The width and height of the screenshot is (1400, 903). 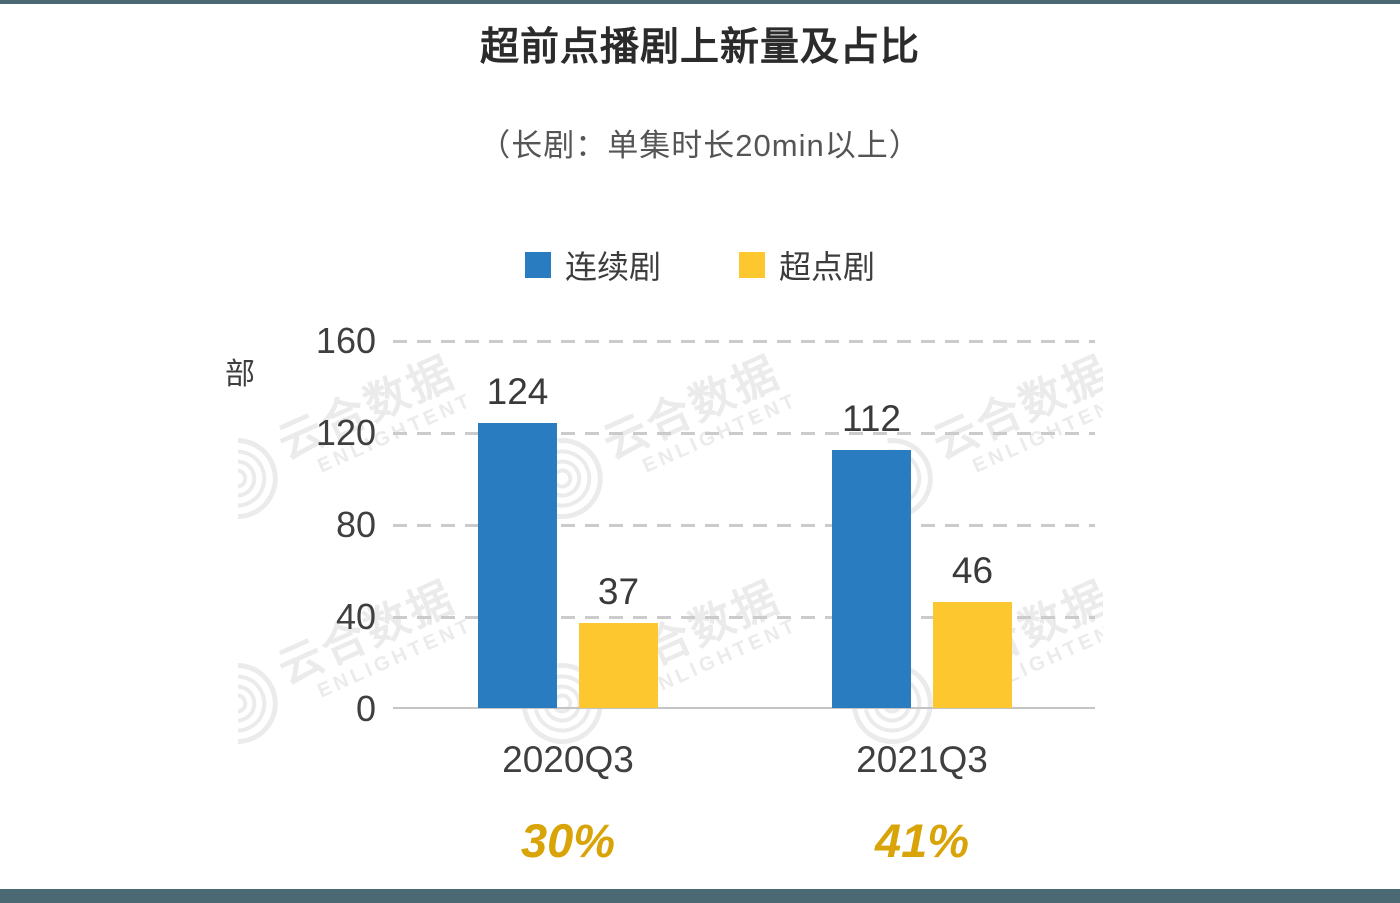 I want to click on legend-swatch-advance-icon, so click(x=752, y=265).